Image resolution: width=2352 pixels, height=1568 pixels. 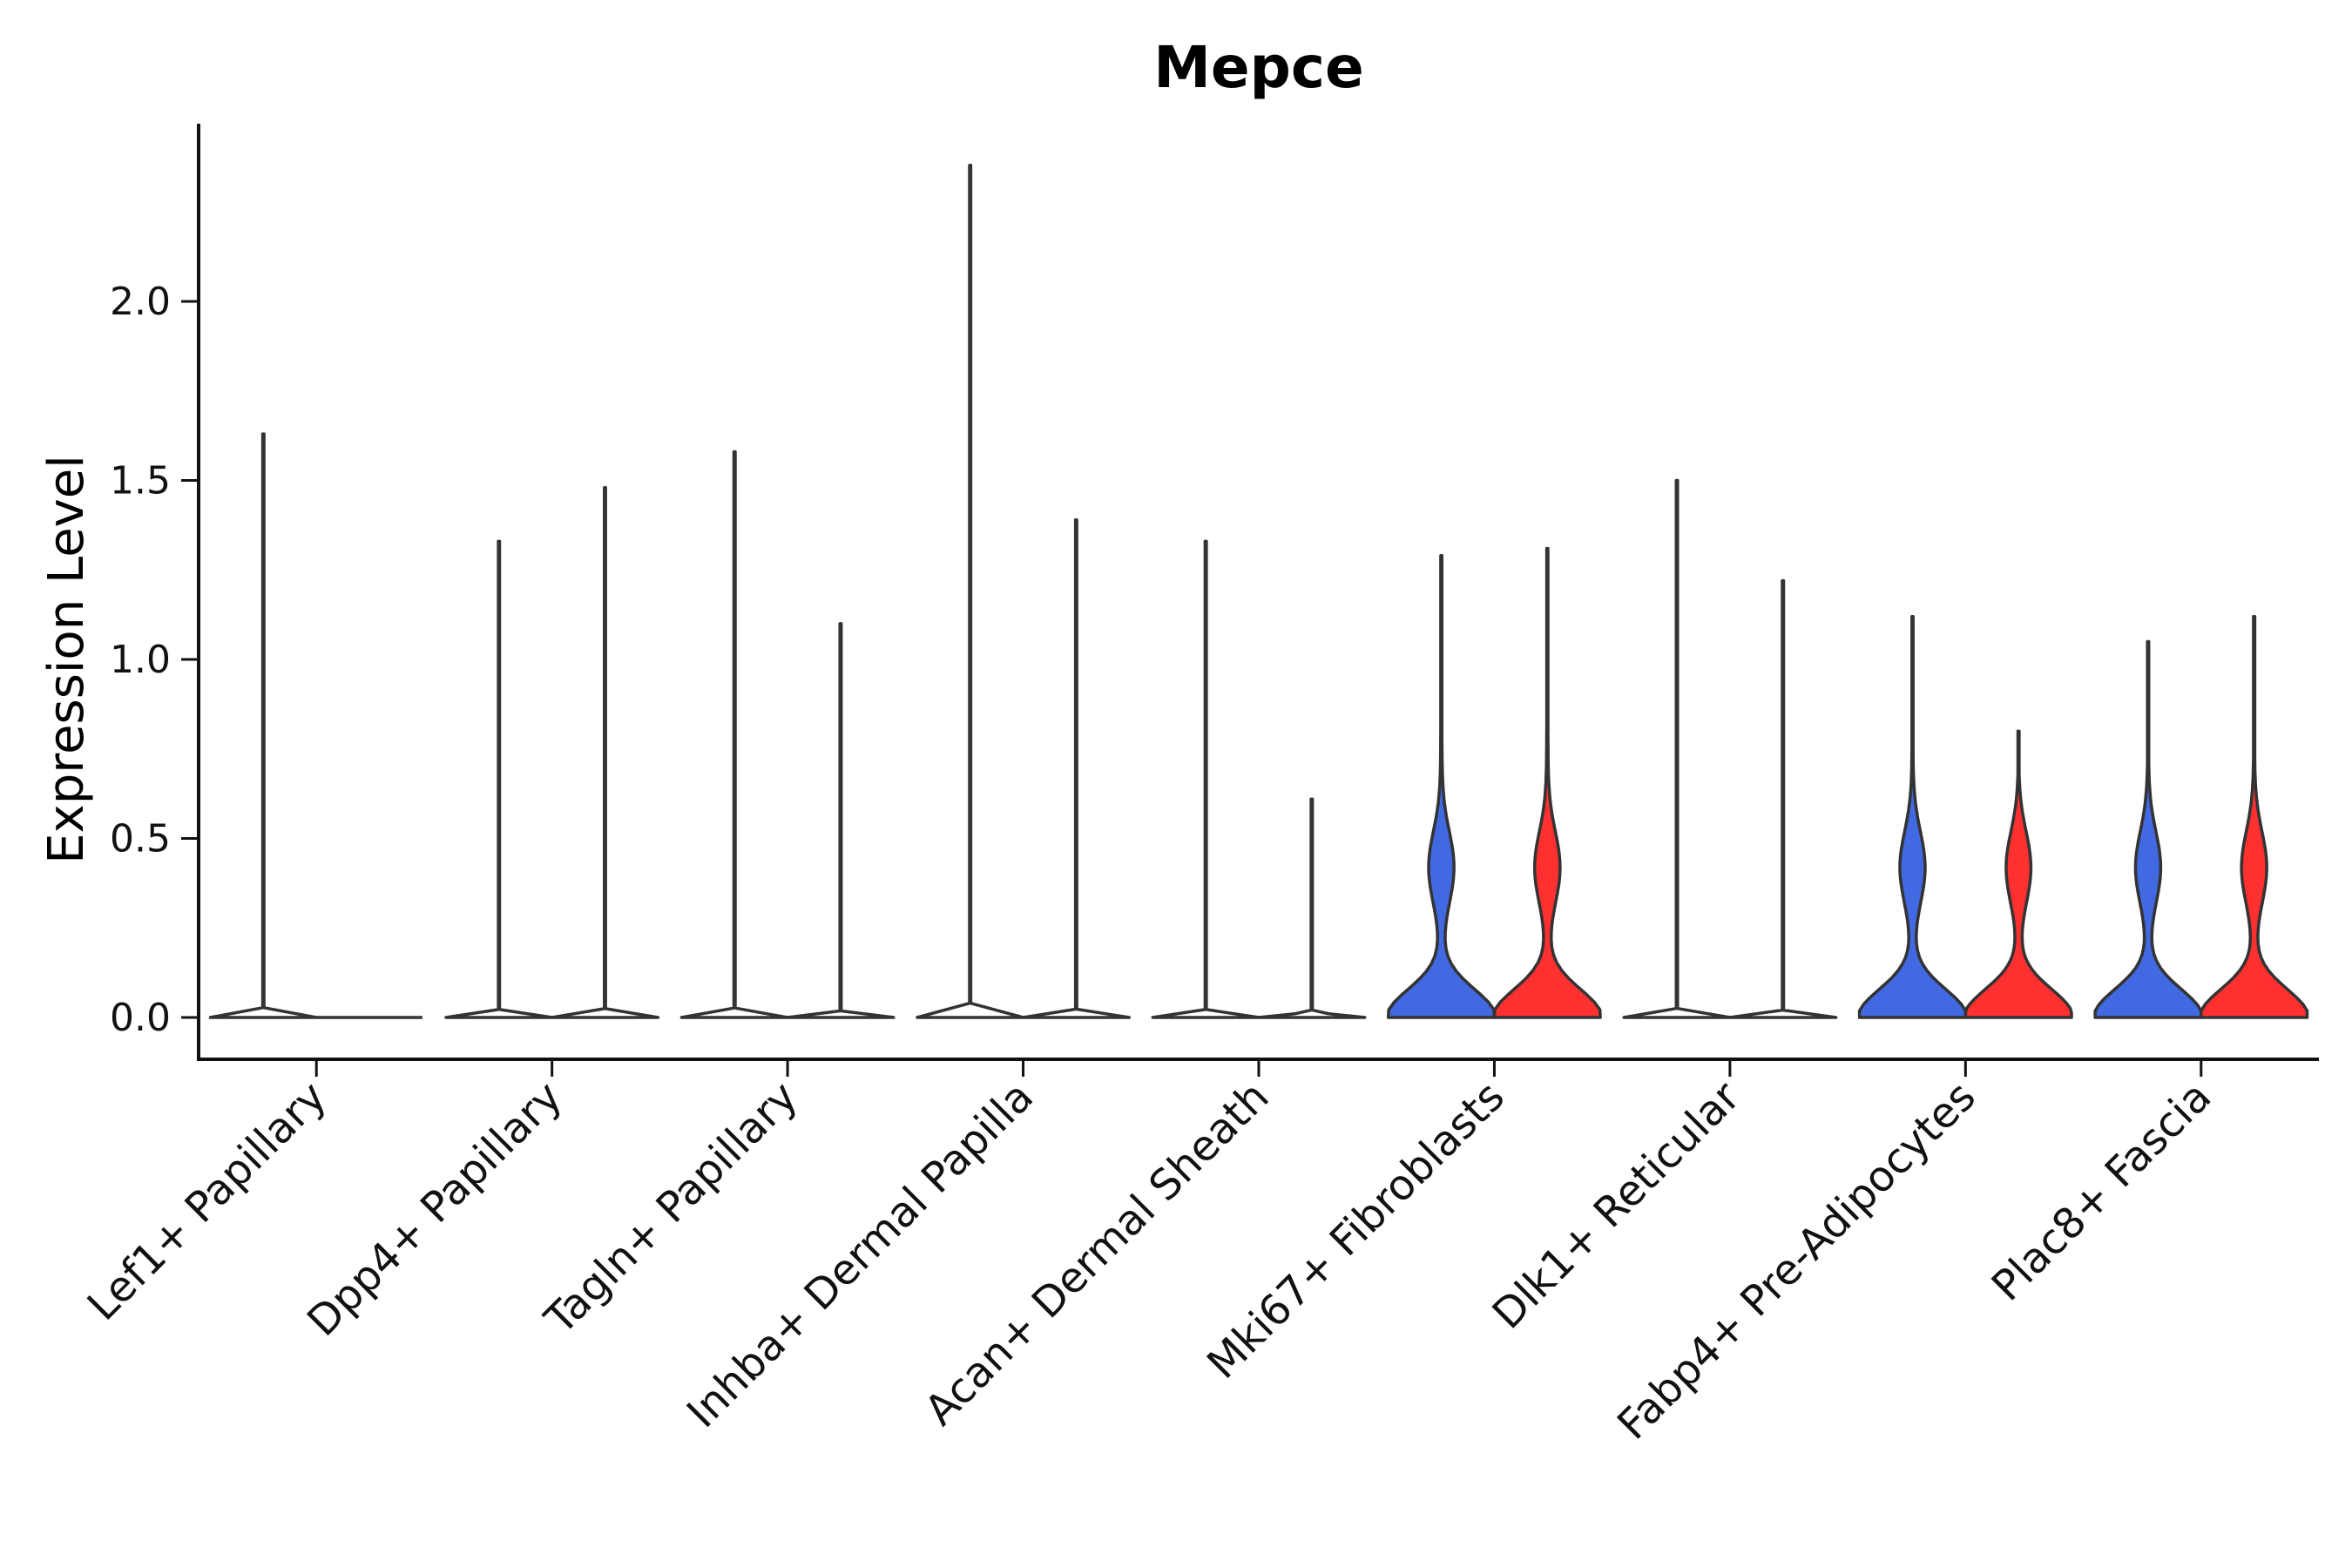 I want to click on x-tick-label: Dpp4+ Papillary, so click(x=434, y=1209).